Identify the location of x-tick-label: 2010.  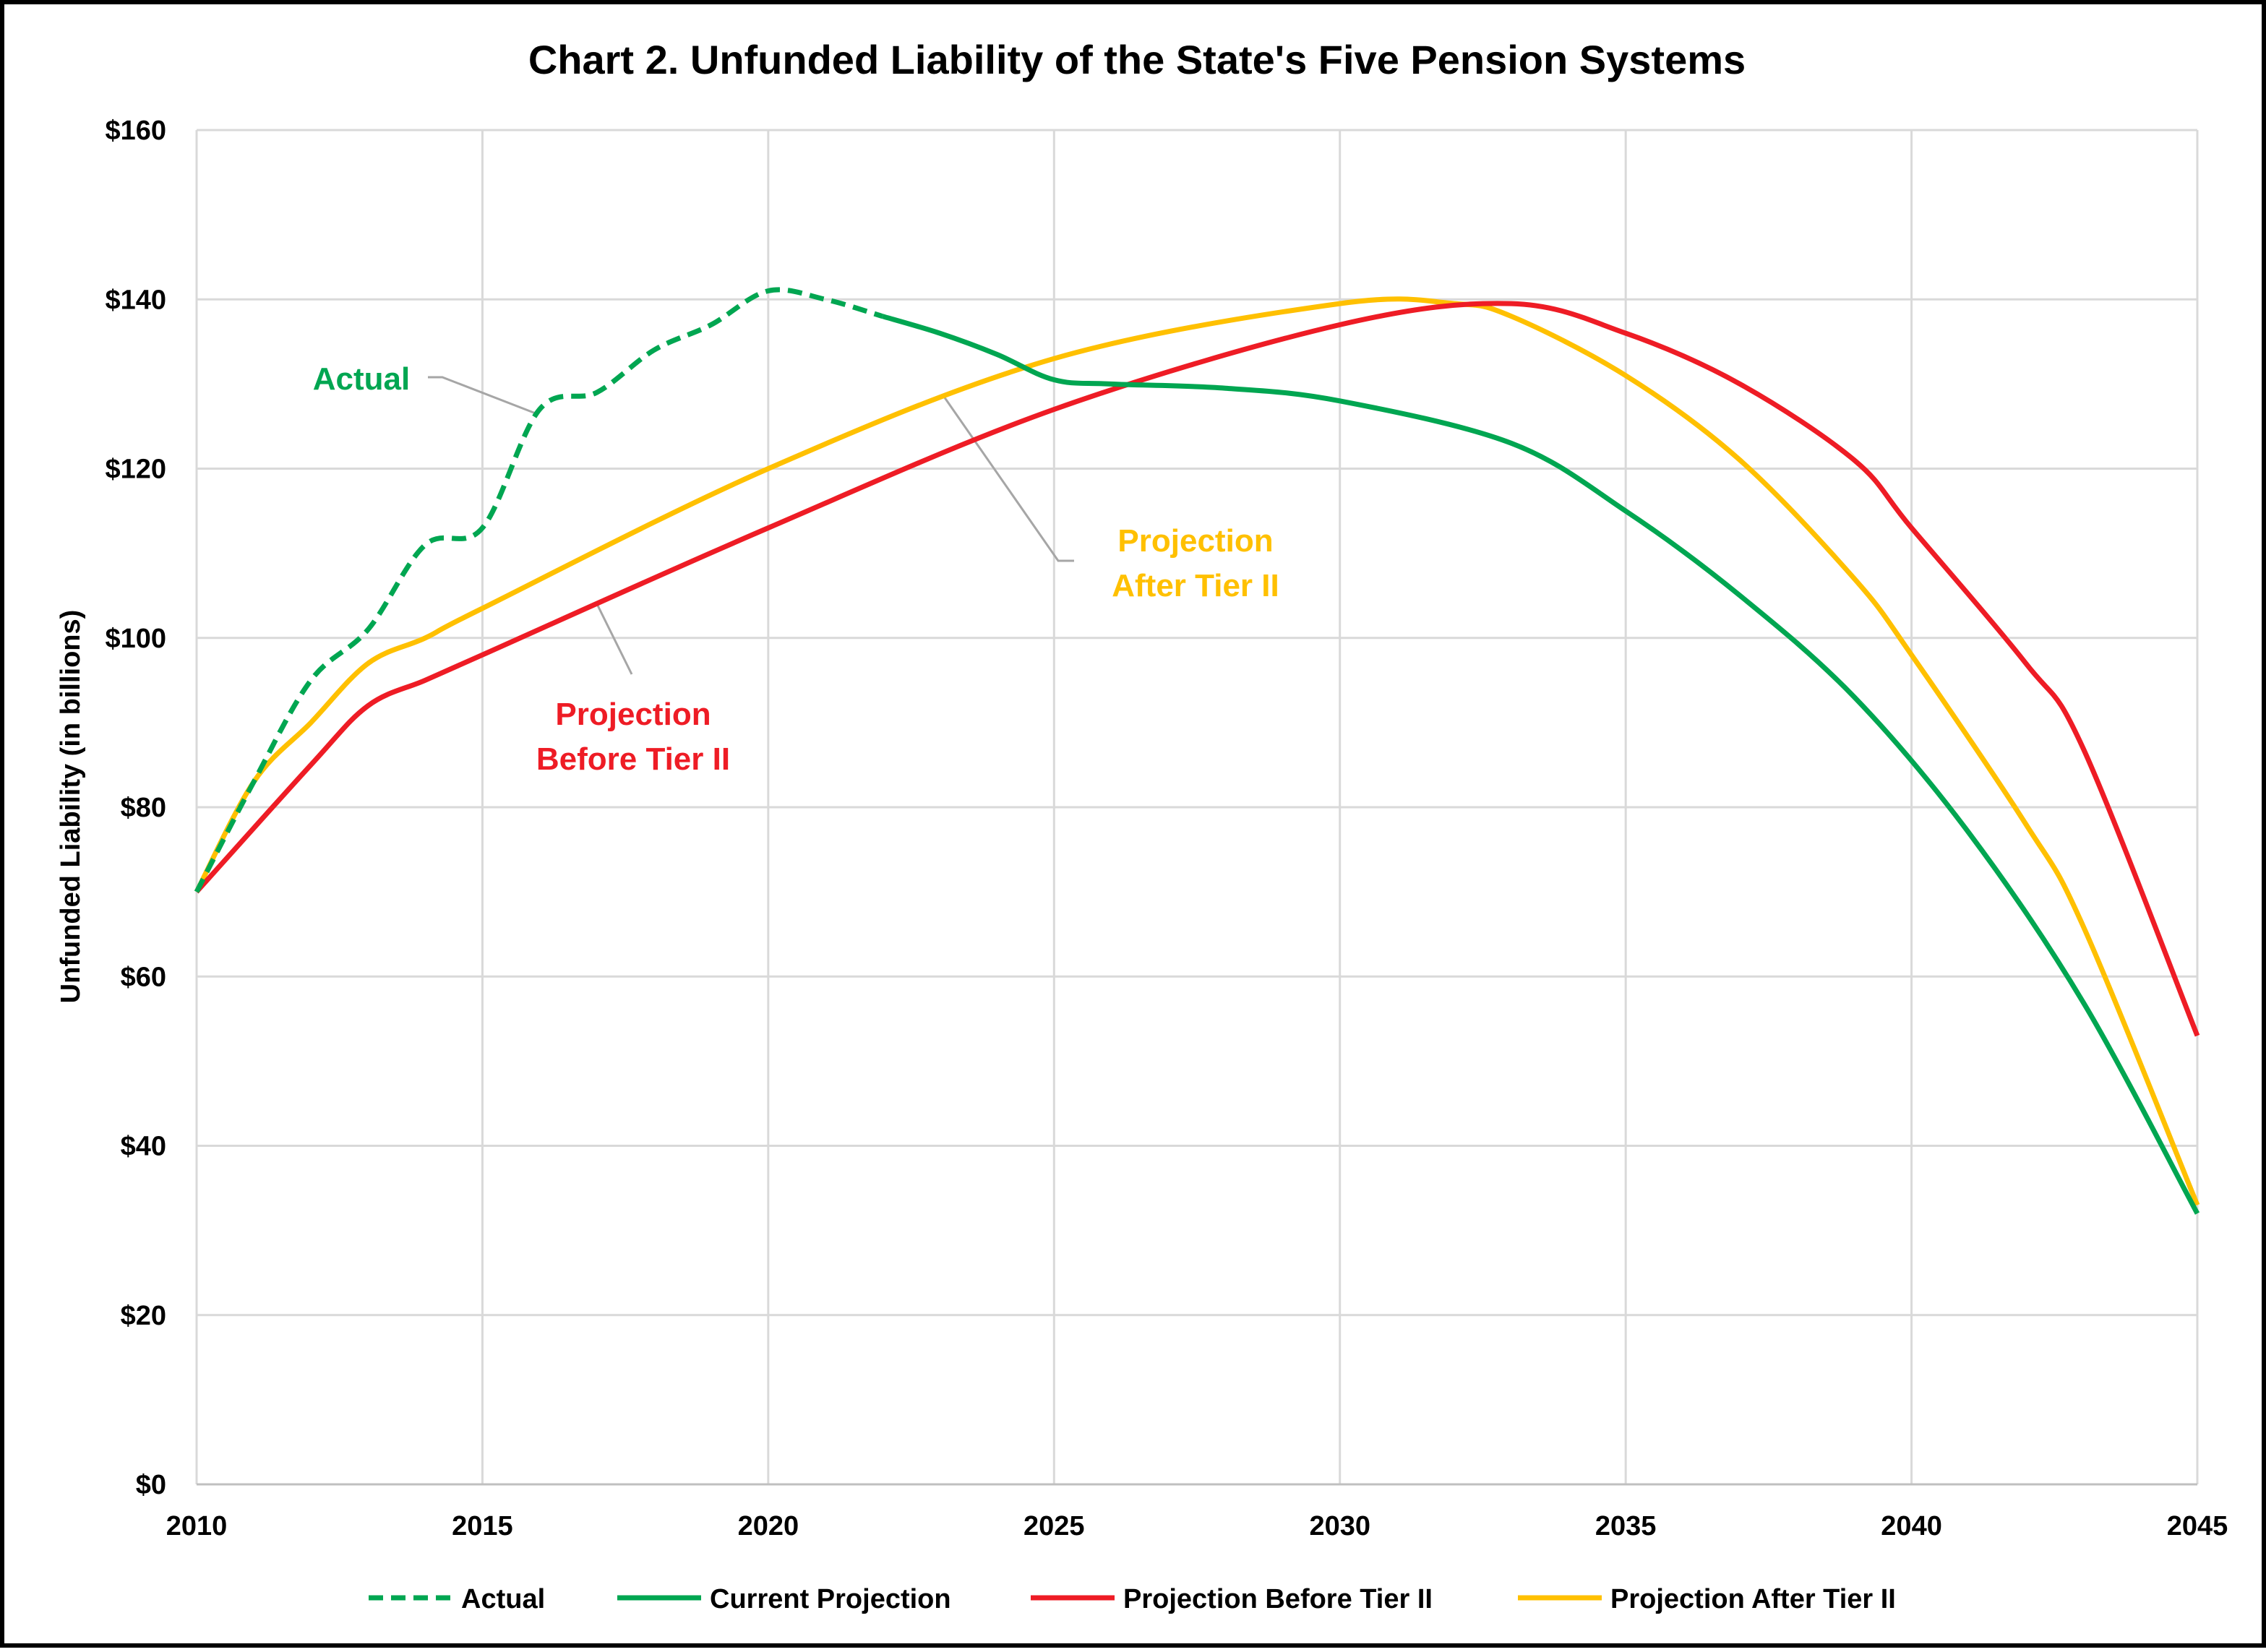
(197, 1526).